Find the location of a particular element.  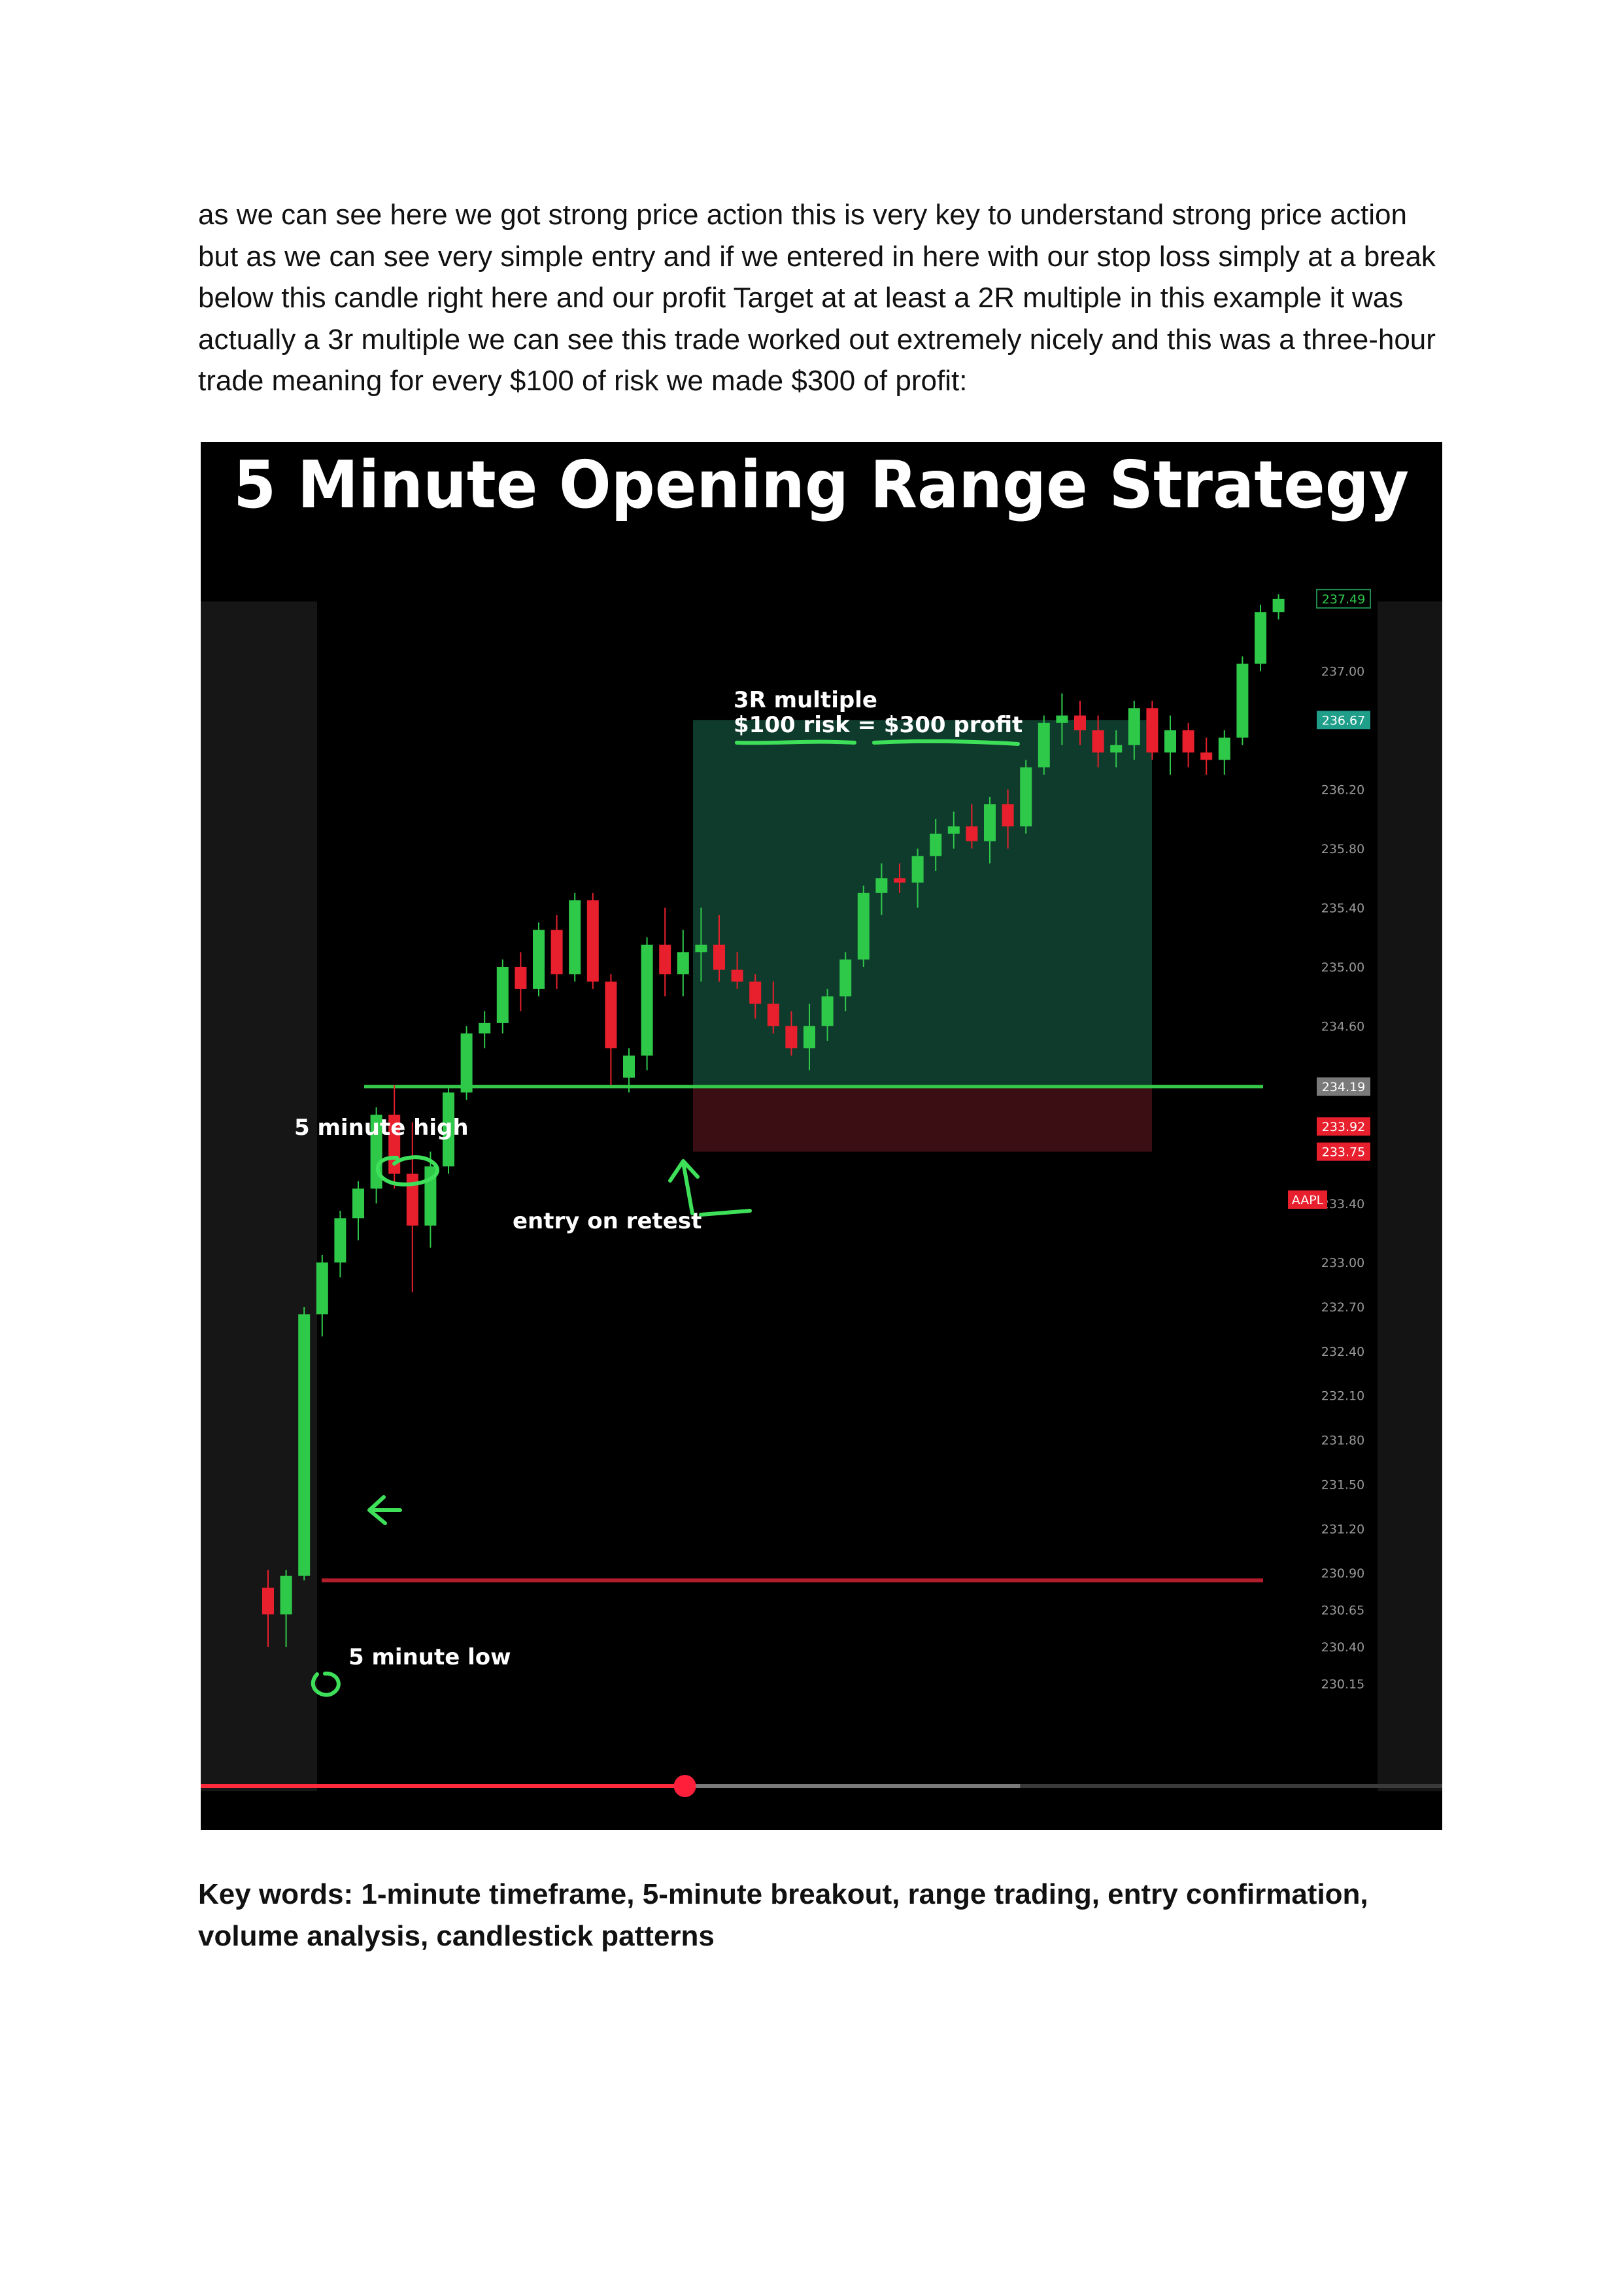

y-tick-label: 234.60 is located at coordinates (1342, 1026).